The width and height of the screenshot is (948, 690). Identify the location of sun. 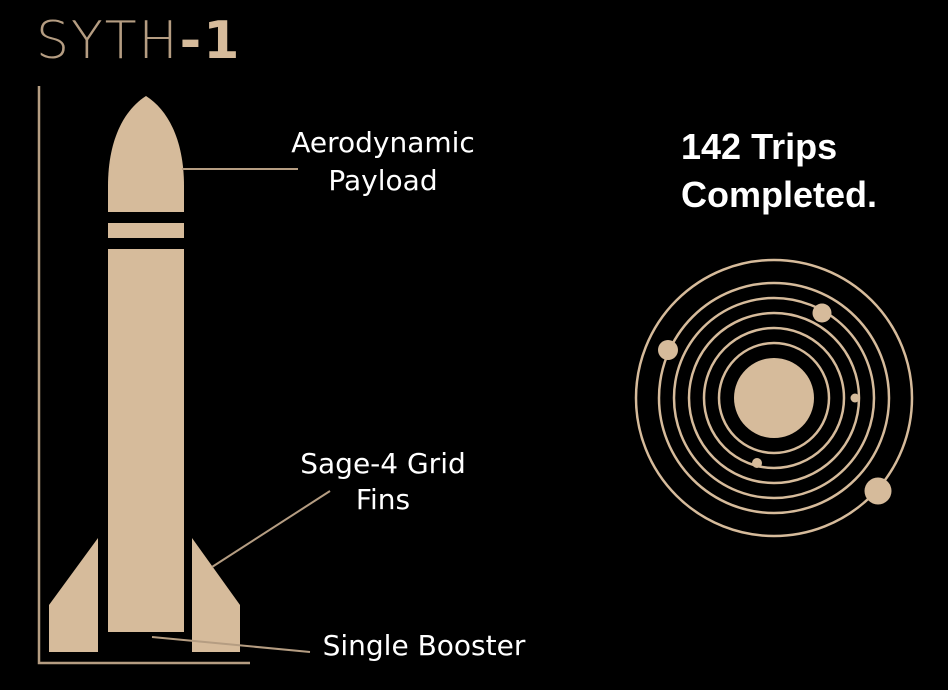
(774, 398).